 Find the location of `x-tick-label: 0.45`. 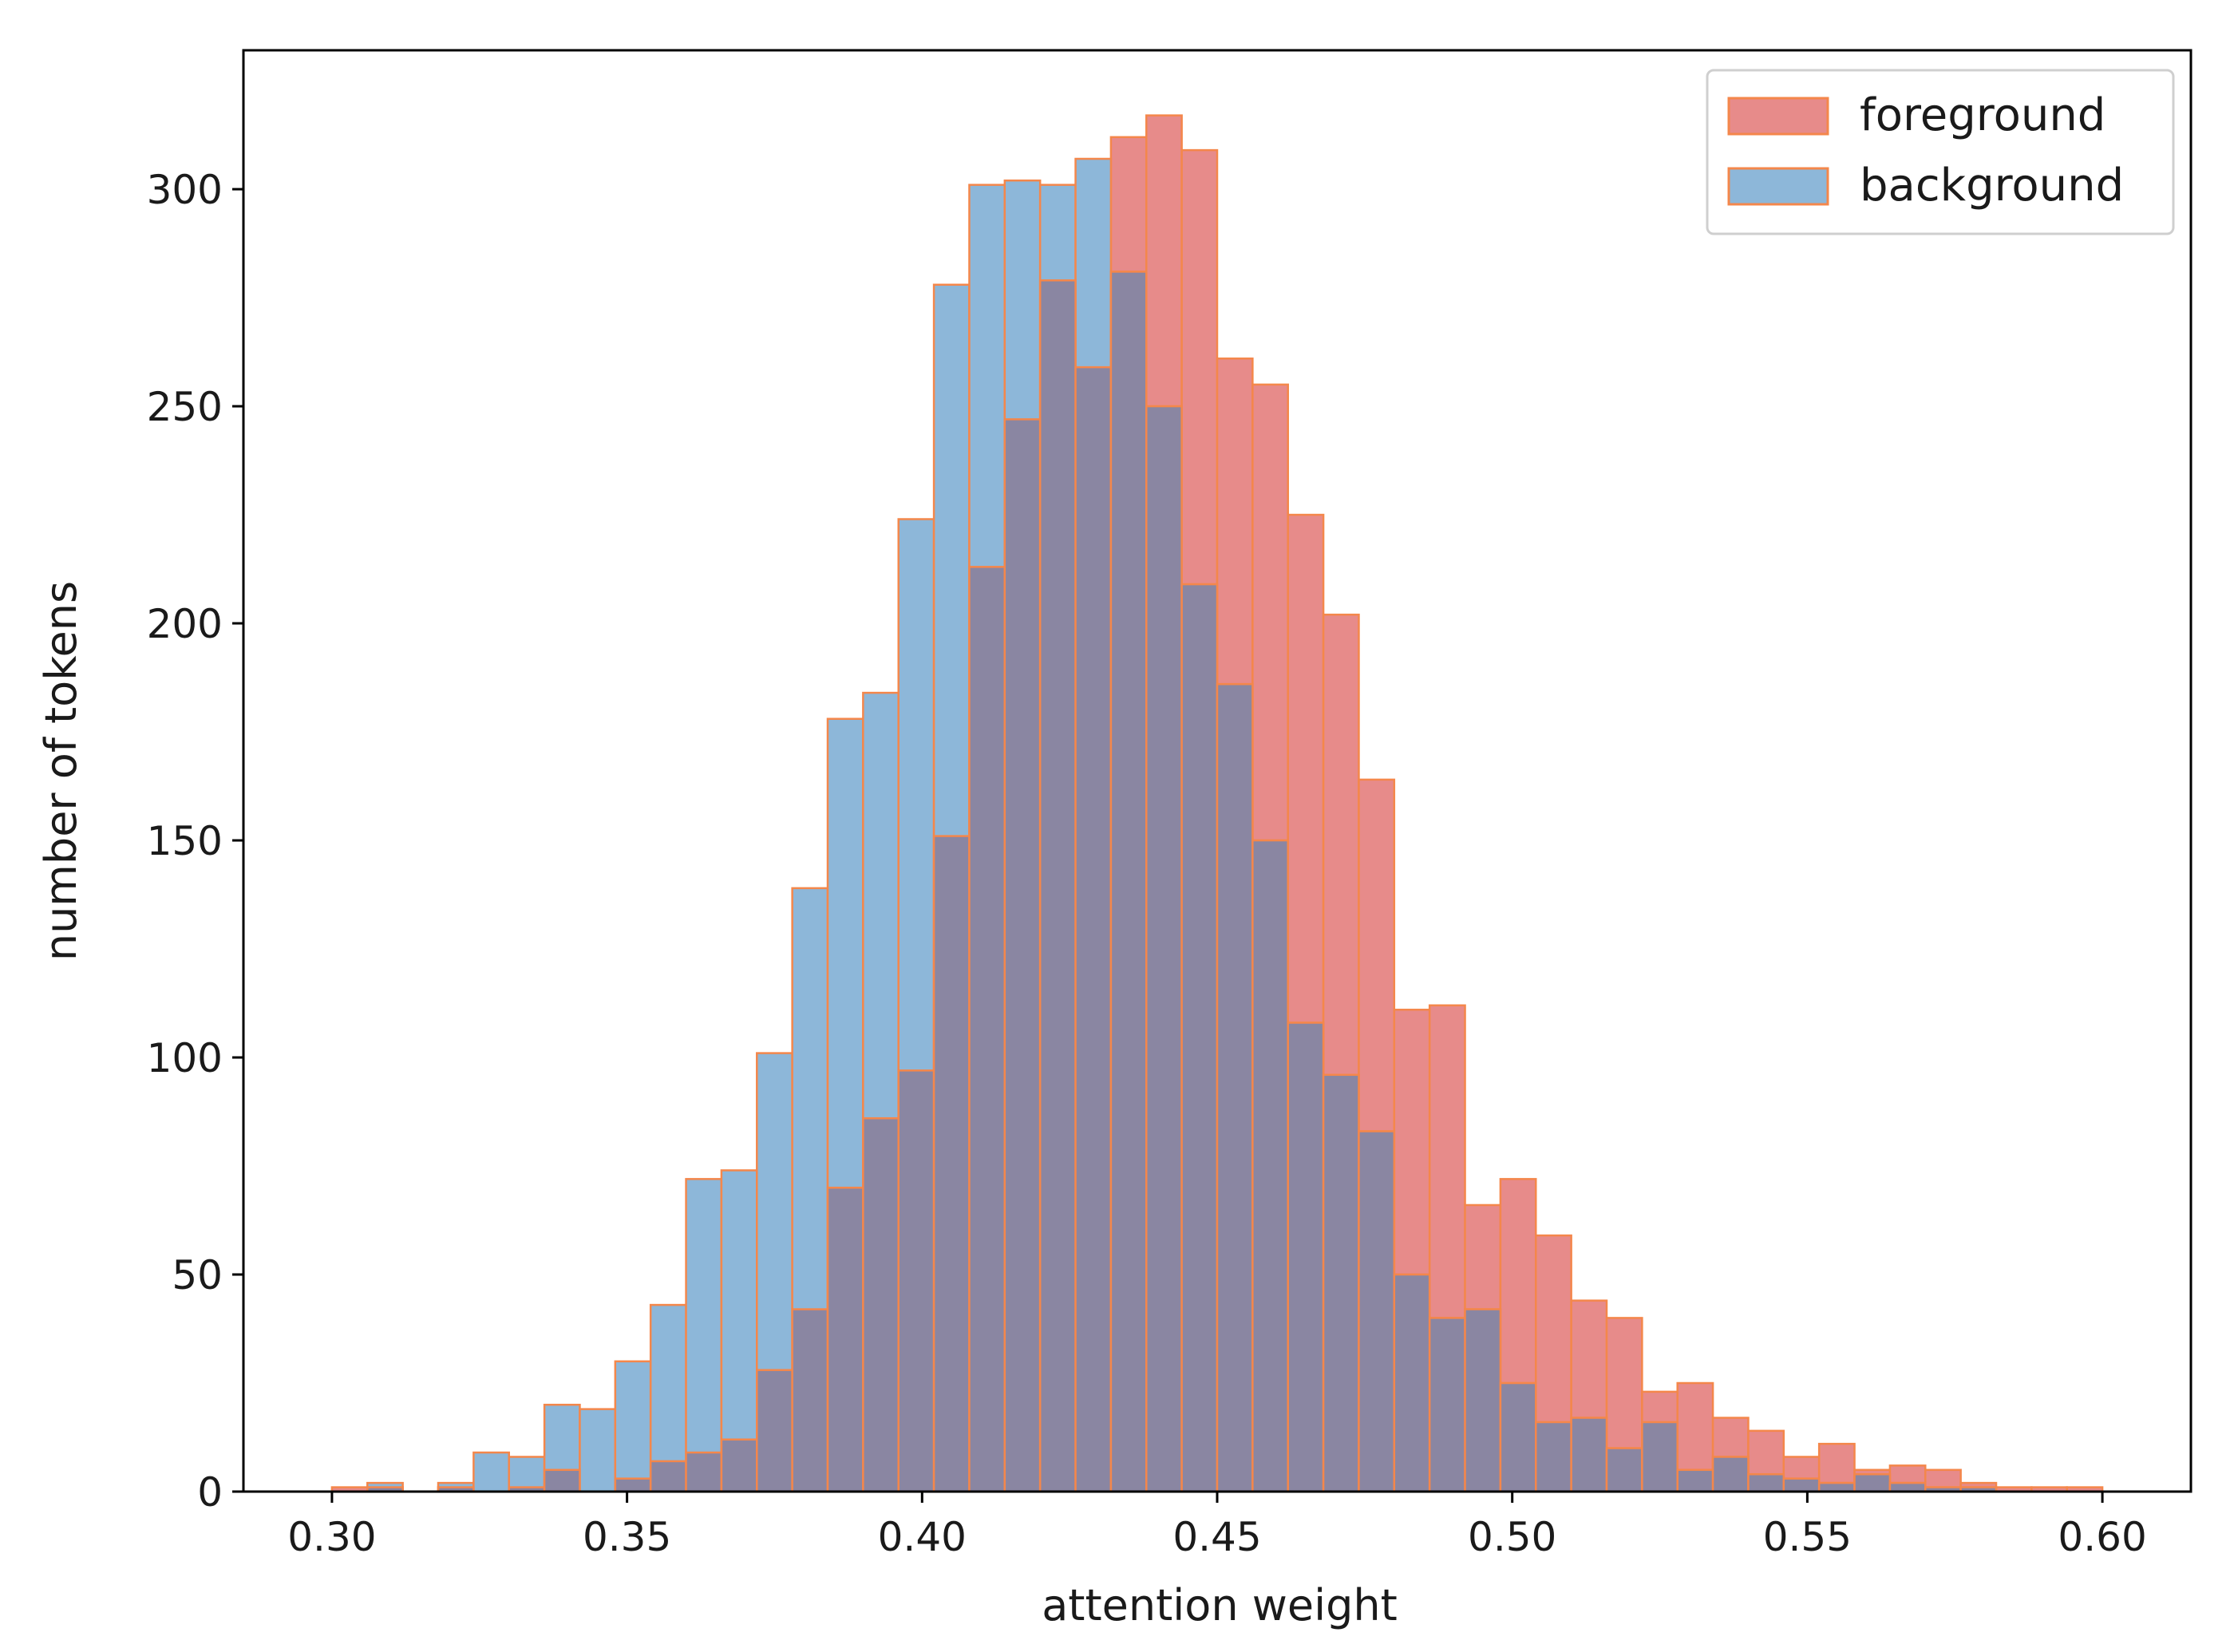

x-tick-label: 0.45 is located at coordinates (1216, 1537).